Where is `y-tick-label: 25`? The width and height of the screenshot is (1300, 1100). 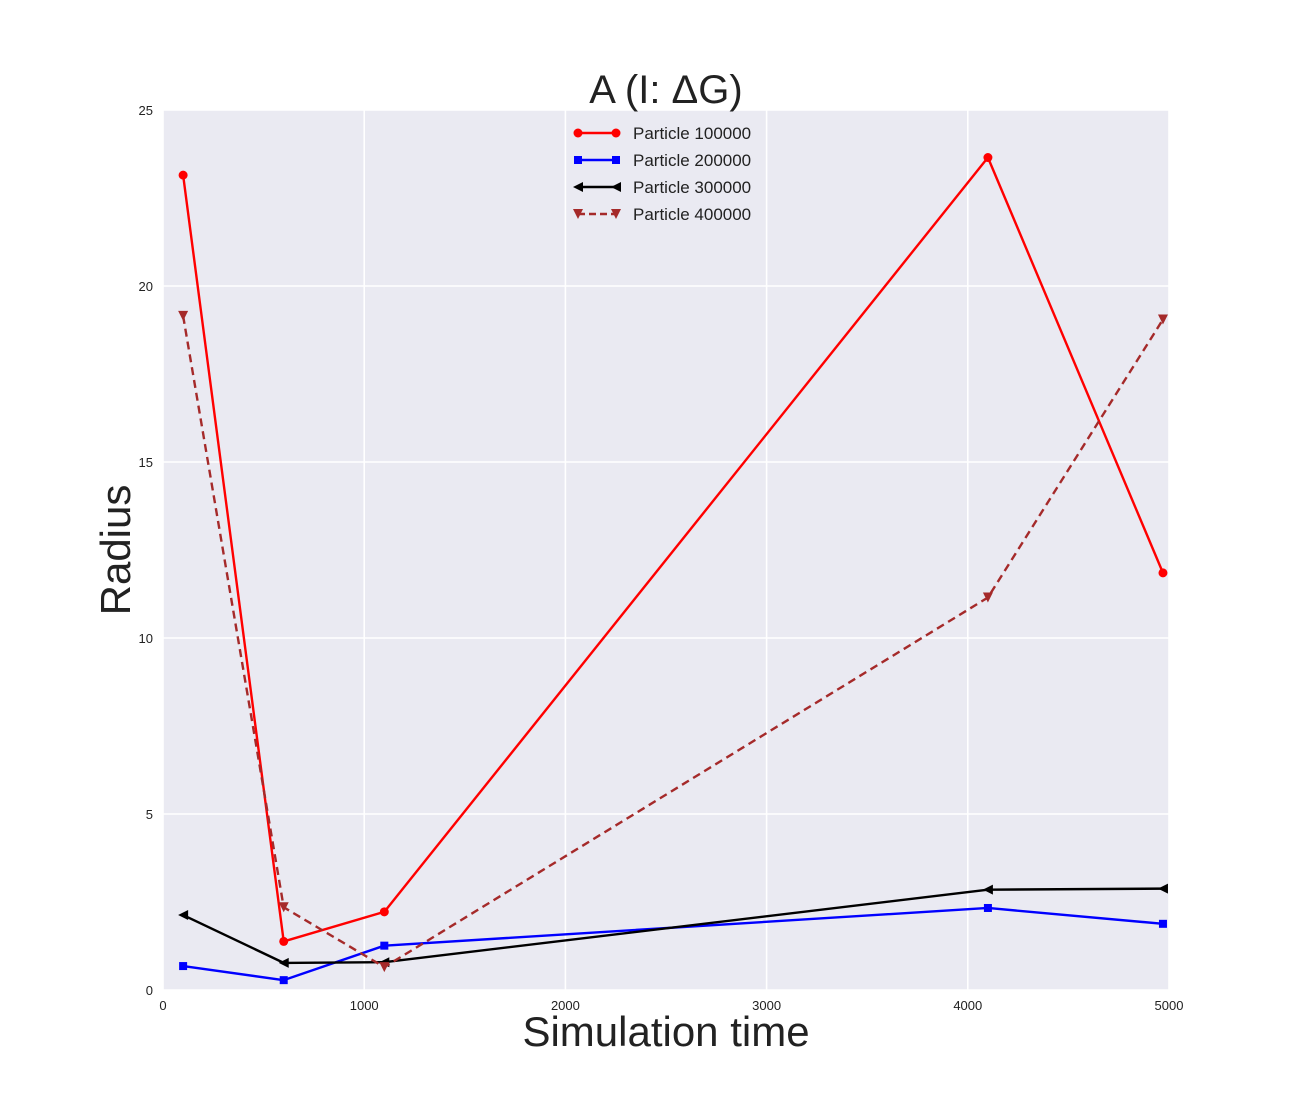
y-tick-label: 25 is located at coordinates (146, 110).